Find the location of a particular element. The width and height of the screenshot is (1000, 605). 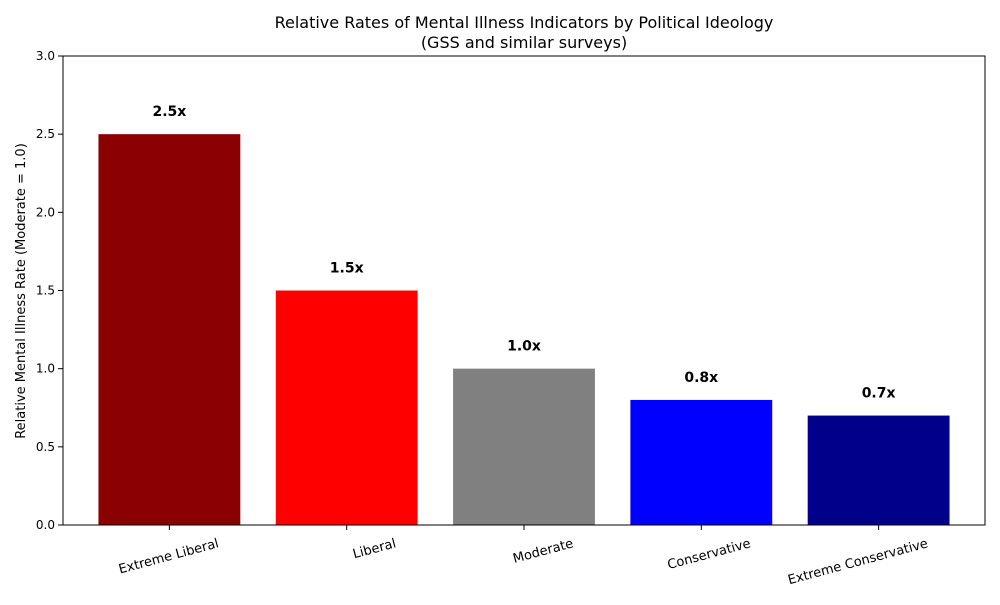

data-label: 0.8x is located at coordinates (701, 378).